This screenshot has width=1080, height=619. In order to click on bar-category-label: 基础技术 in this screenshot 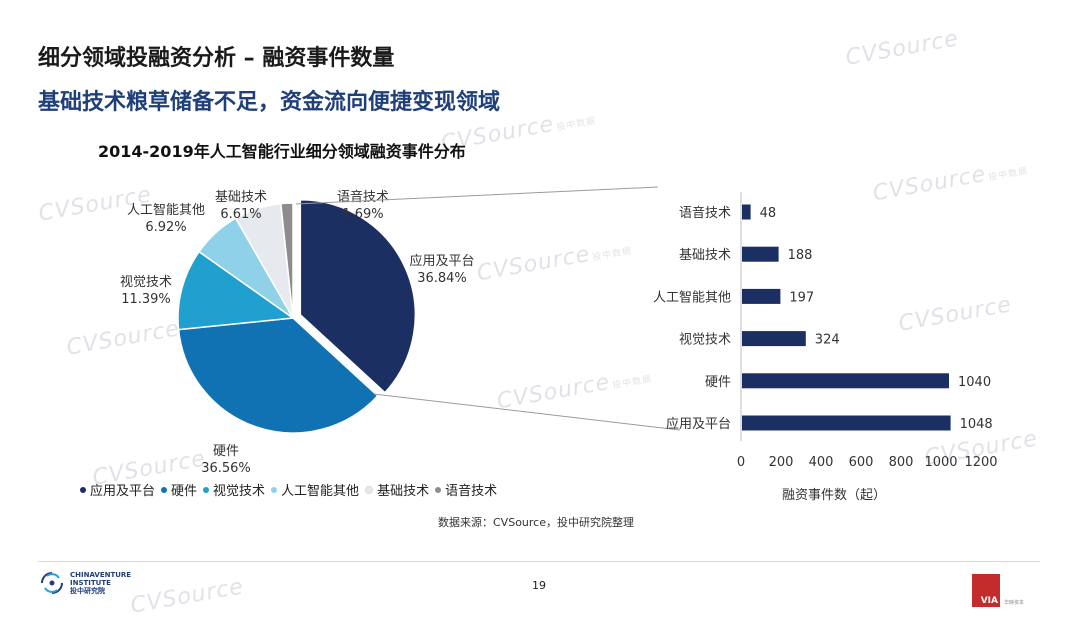, I will do `click(705, 255)`.